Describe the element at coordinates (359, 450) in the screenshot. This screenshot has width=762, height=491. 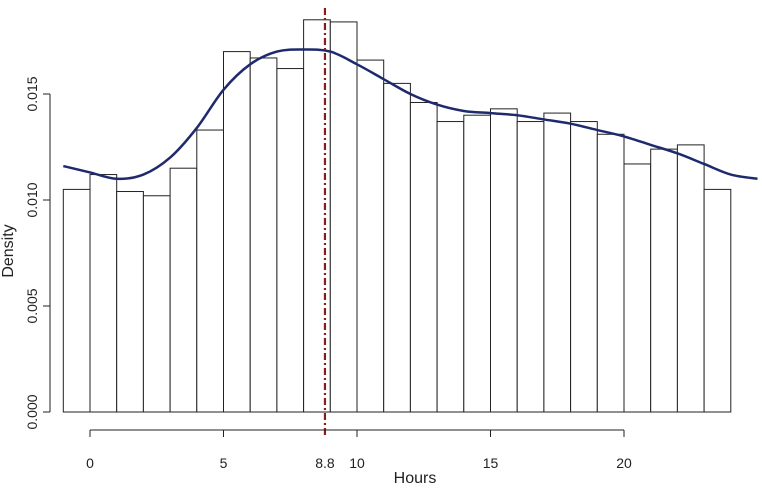
I see `x-axis: 0 5 10 15 20` at that location.